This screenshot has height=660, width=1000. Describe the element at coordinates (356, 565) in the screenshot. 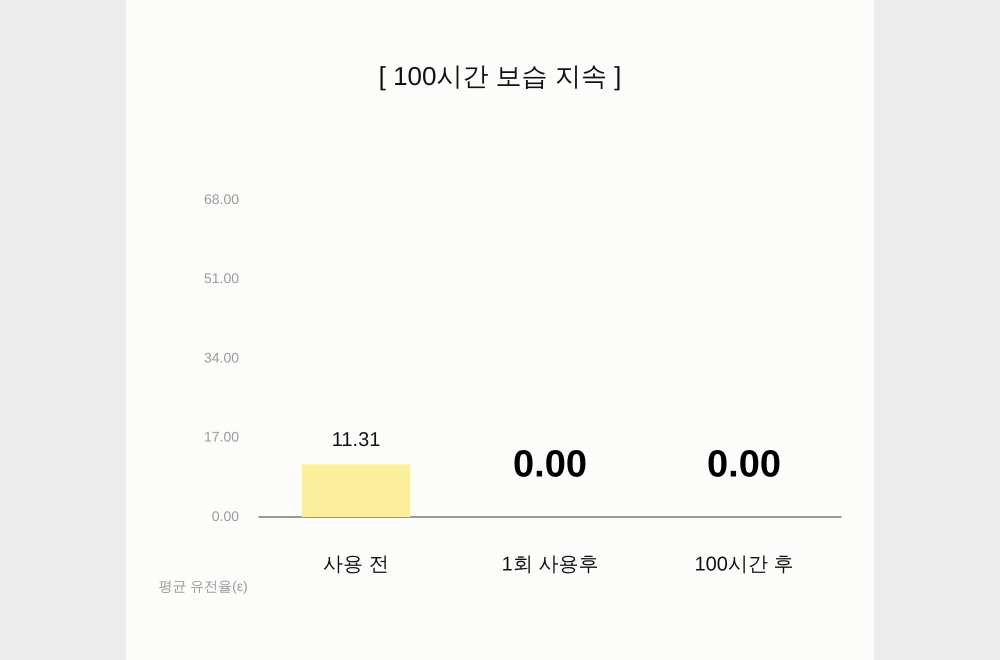

I see `x-tick-label: 사용 전` at that location.